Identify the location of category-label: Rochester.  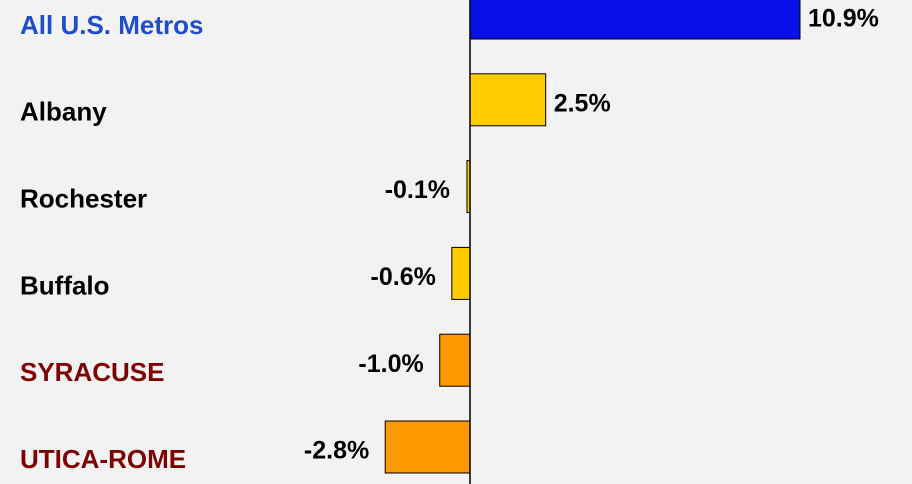
(83, 198).